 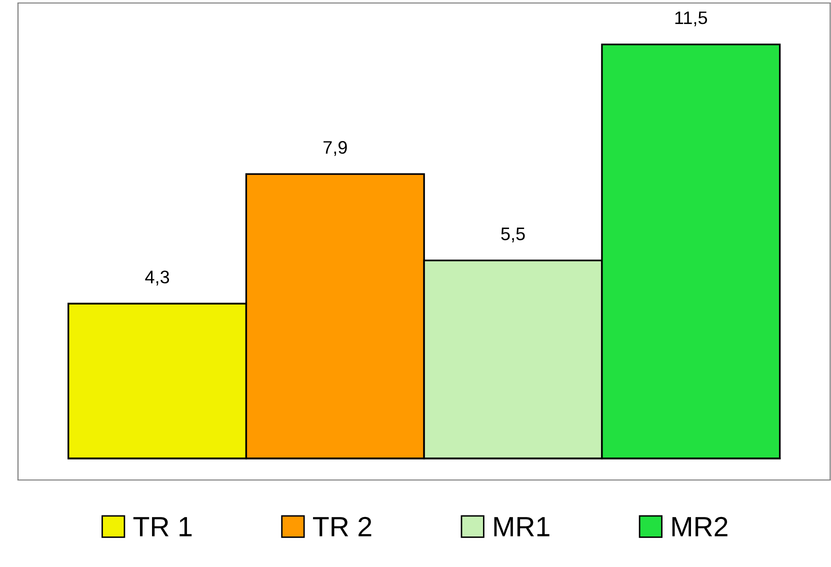 I want to click on data-label: 4,3, so click(x=157, y=278).